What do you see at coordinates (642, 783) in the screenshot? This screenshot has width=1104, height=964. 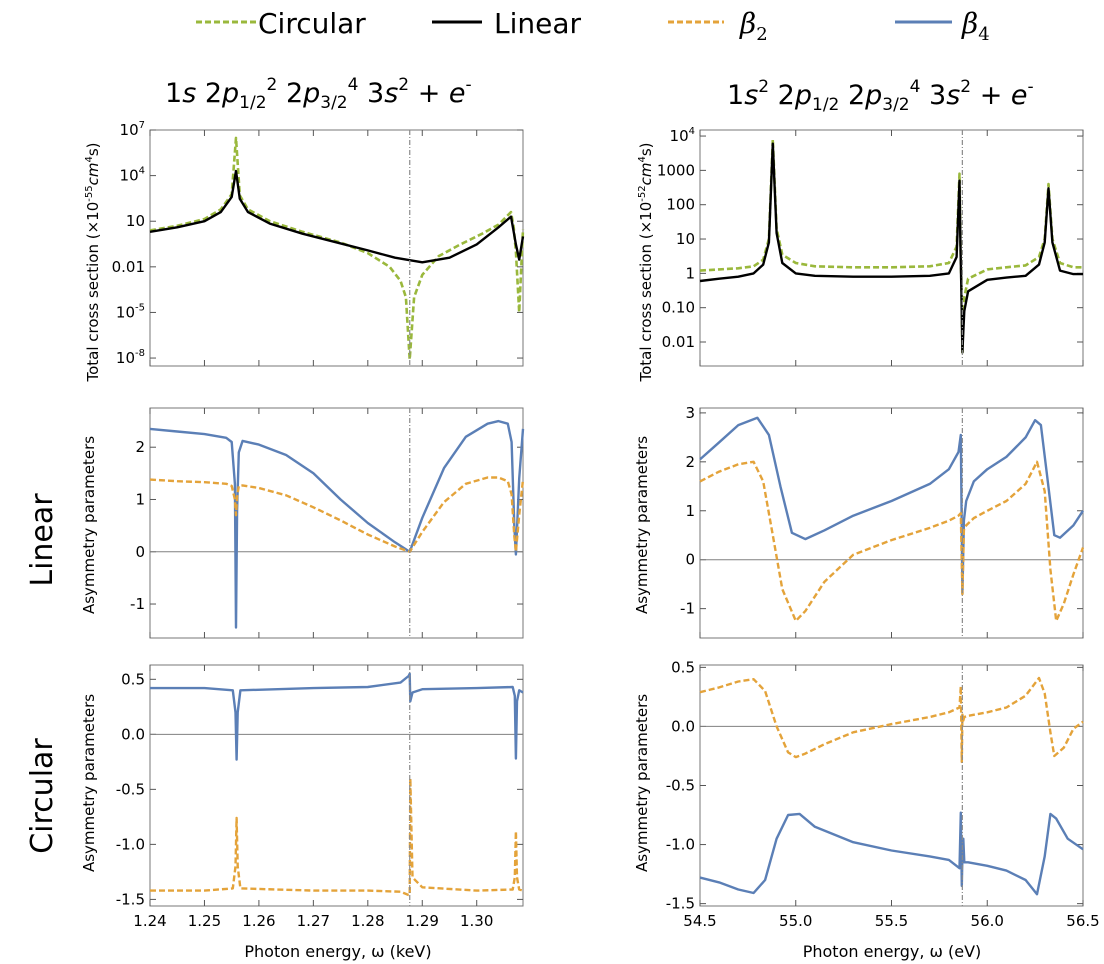 I see `ylabel-asym-circular-right: Asymmetry parameters` at bounding box center [642, 783].